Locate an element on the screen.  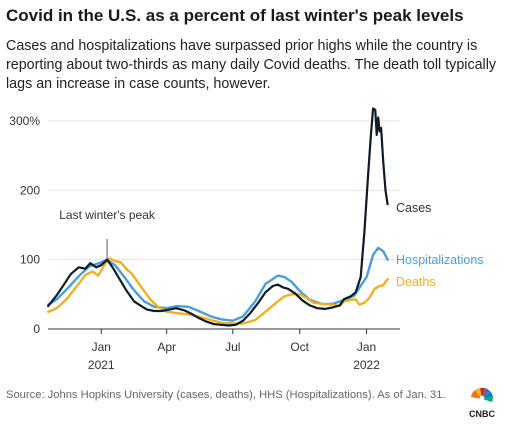
cnbc-logo-icon: CNBC is located at coordinates (482, 403).